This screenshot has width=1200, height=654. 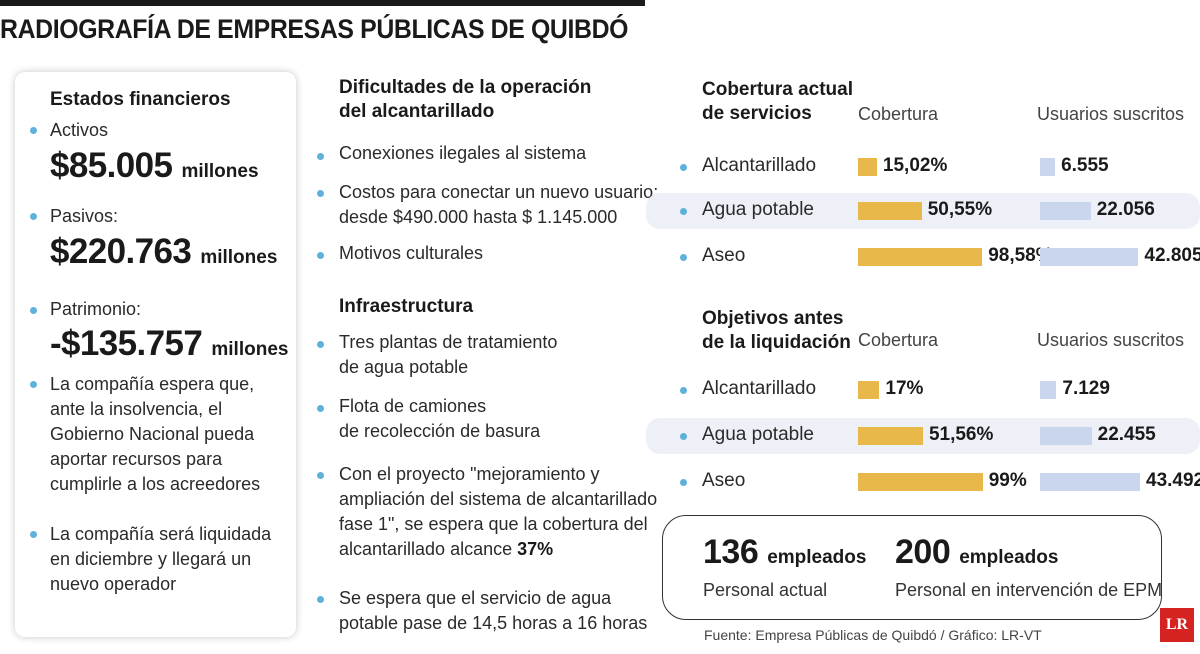 I want to click on current-employees-label: Personal actual, so click(x=765, y=590).